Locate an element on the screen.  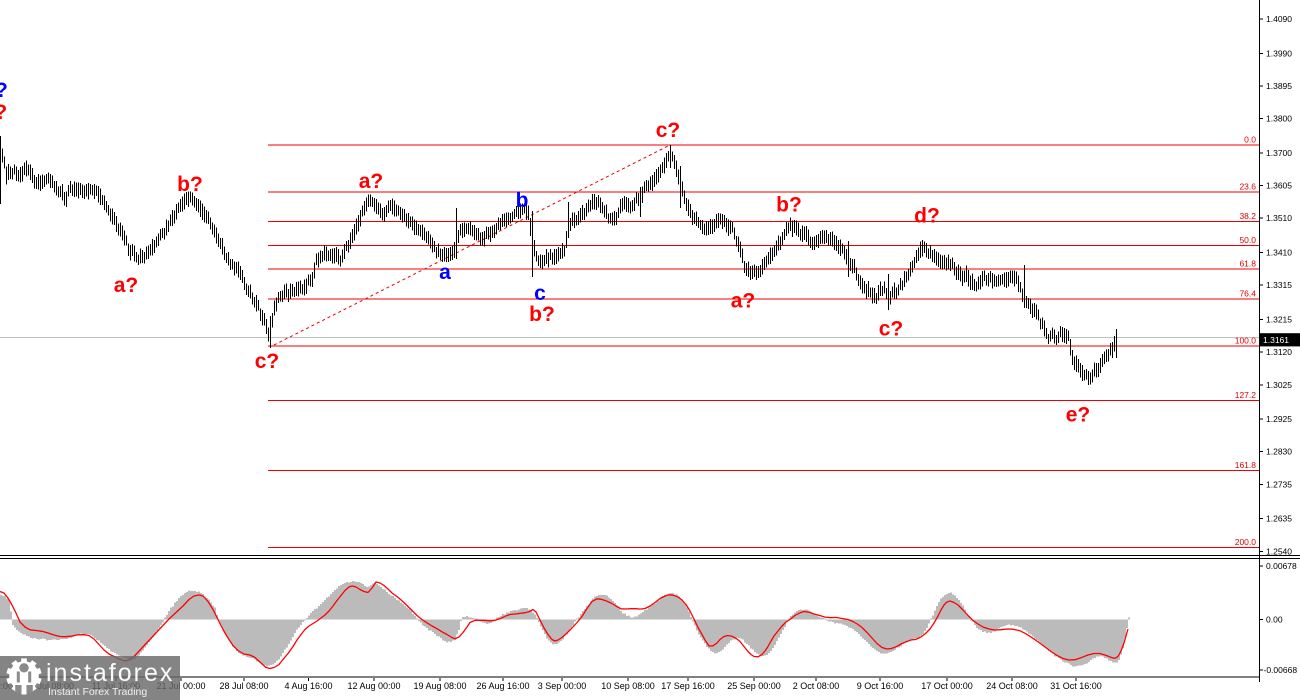
svg-text: 1.2735 is located at coordinates (1279, 484).